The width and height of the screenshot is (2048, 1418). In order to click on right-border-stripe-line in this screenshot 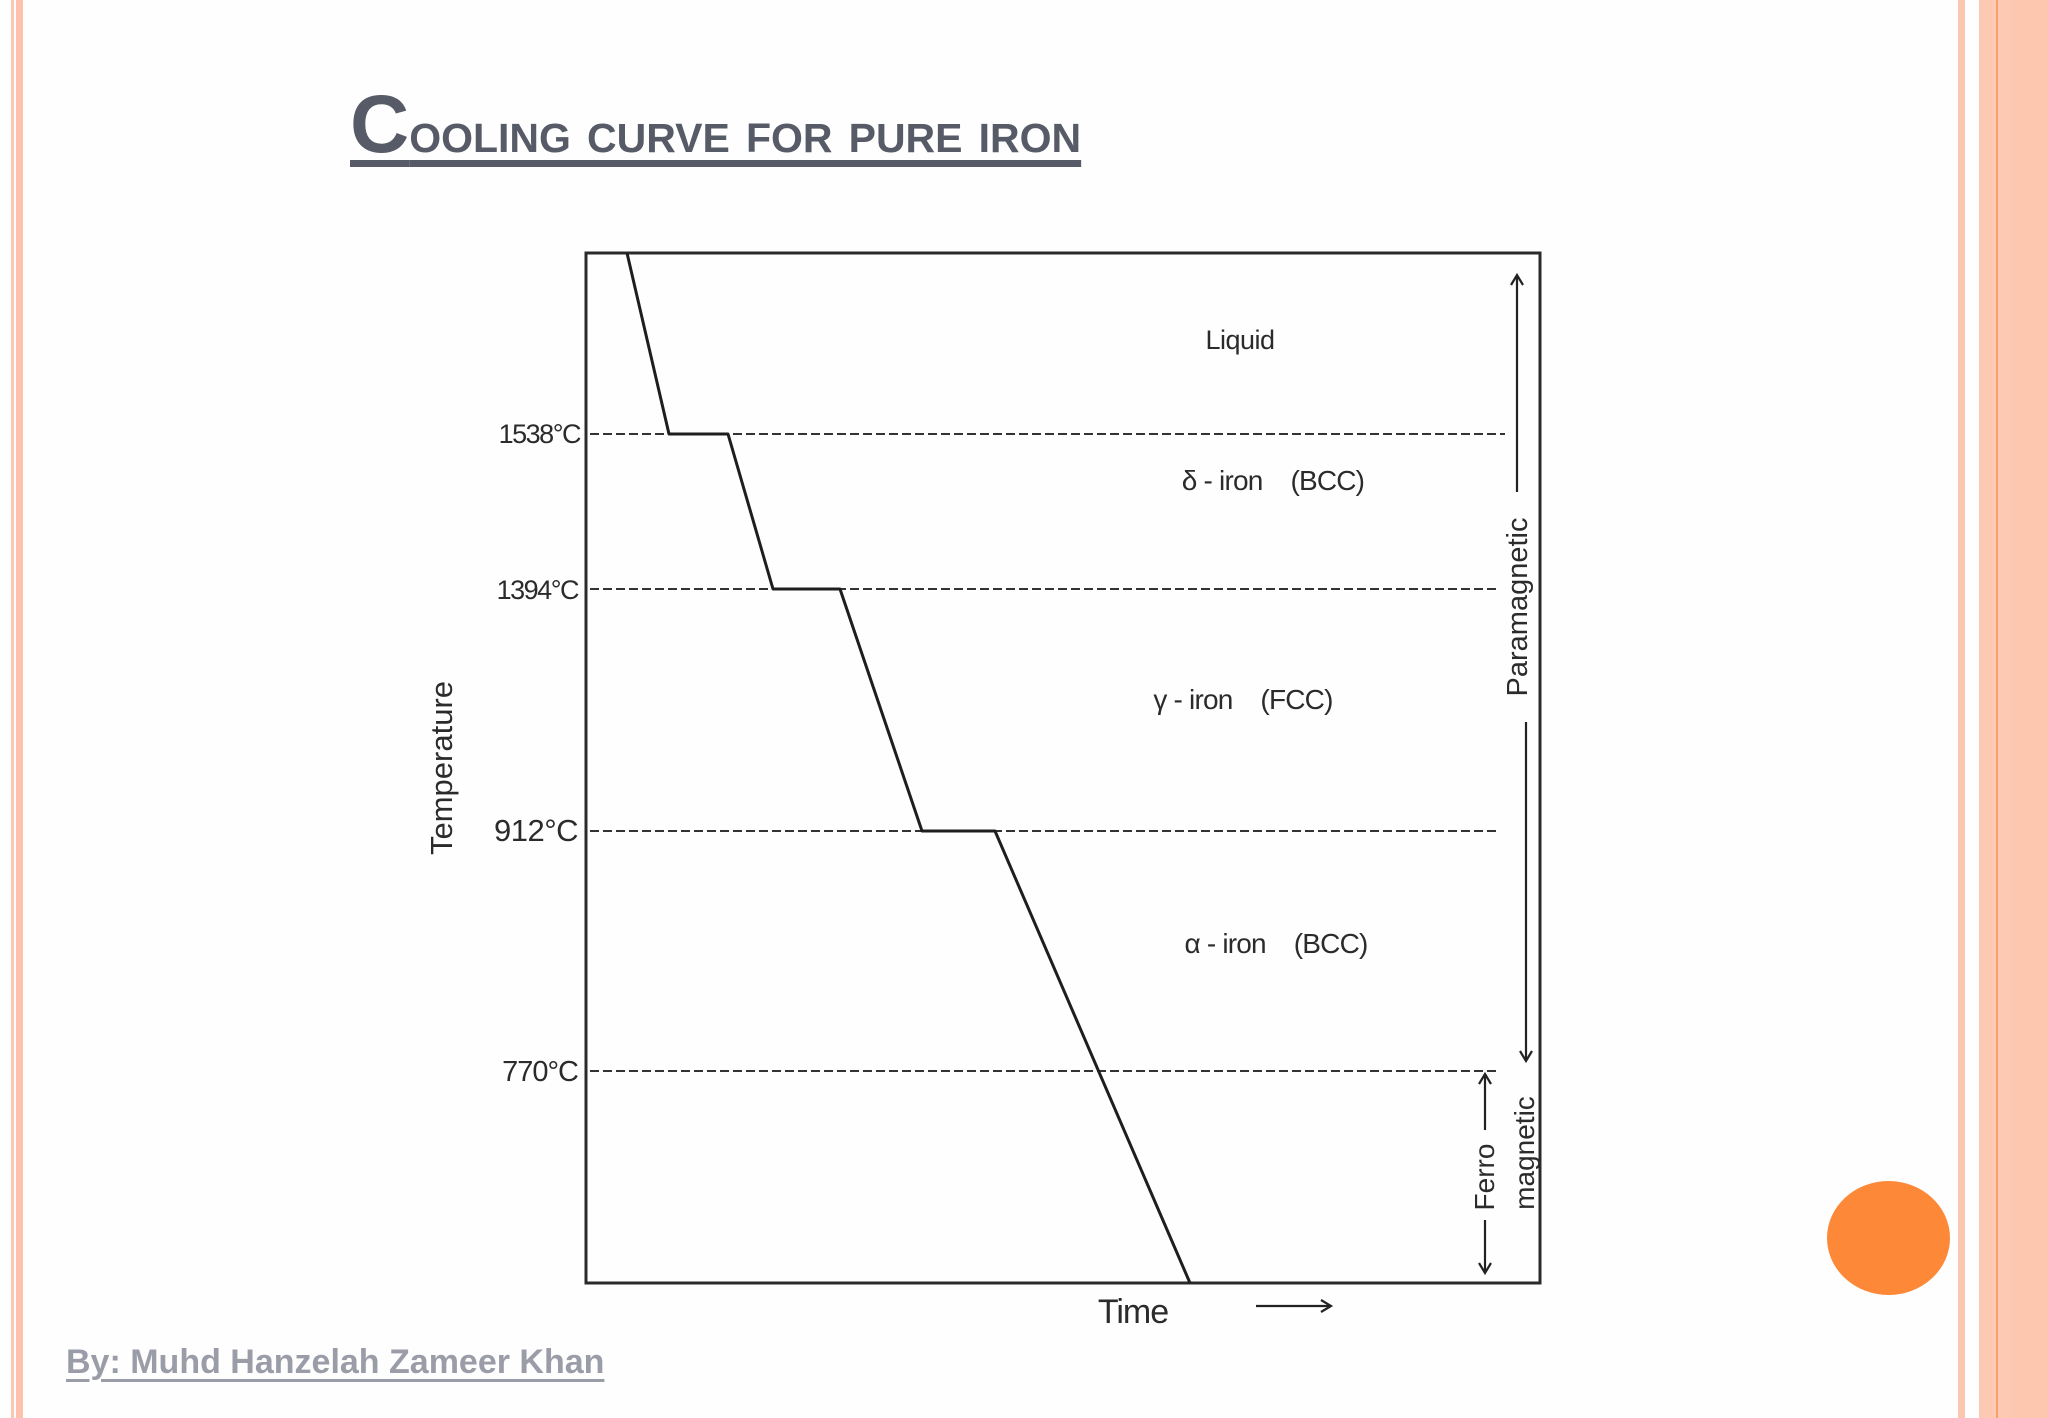, I will do `click(1997, 709)`.